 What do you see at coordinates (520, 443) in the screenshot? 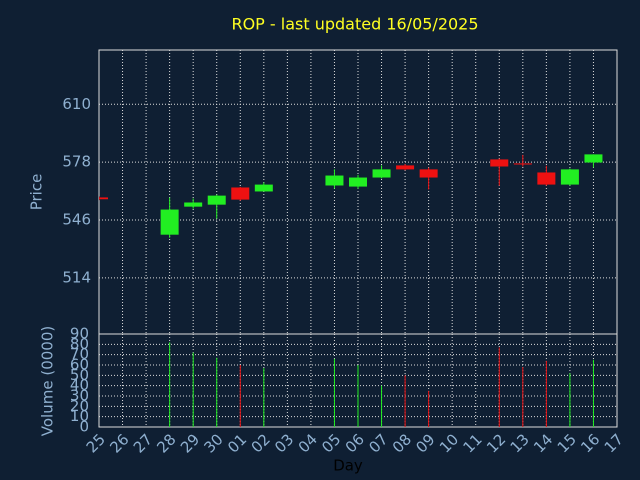
I see `x-tick-label: 13` at bounding box center [520, 443].